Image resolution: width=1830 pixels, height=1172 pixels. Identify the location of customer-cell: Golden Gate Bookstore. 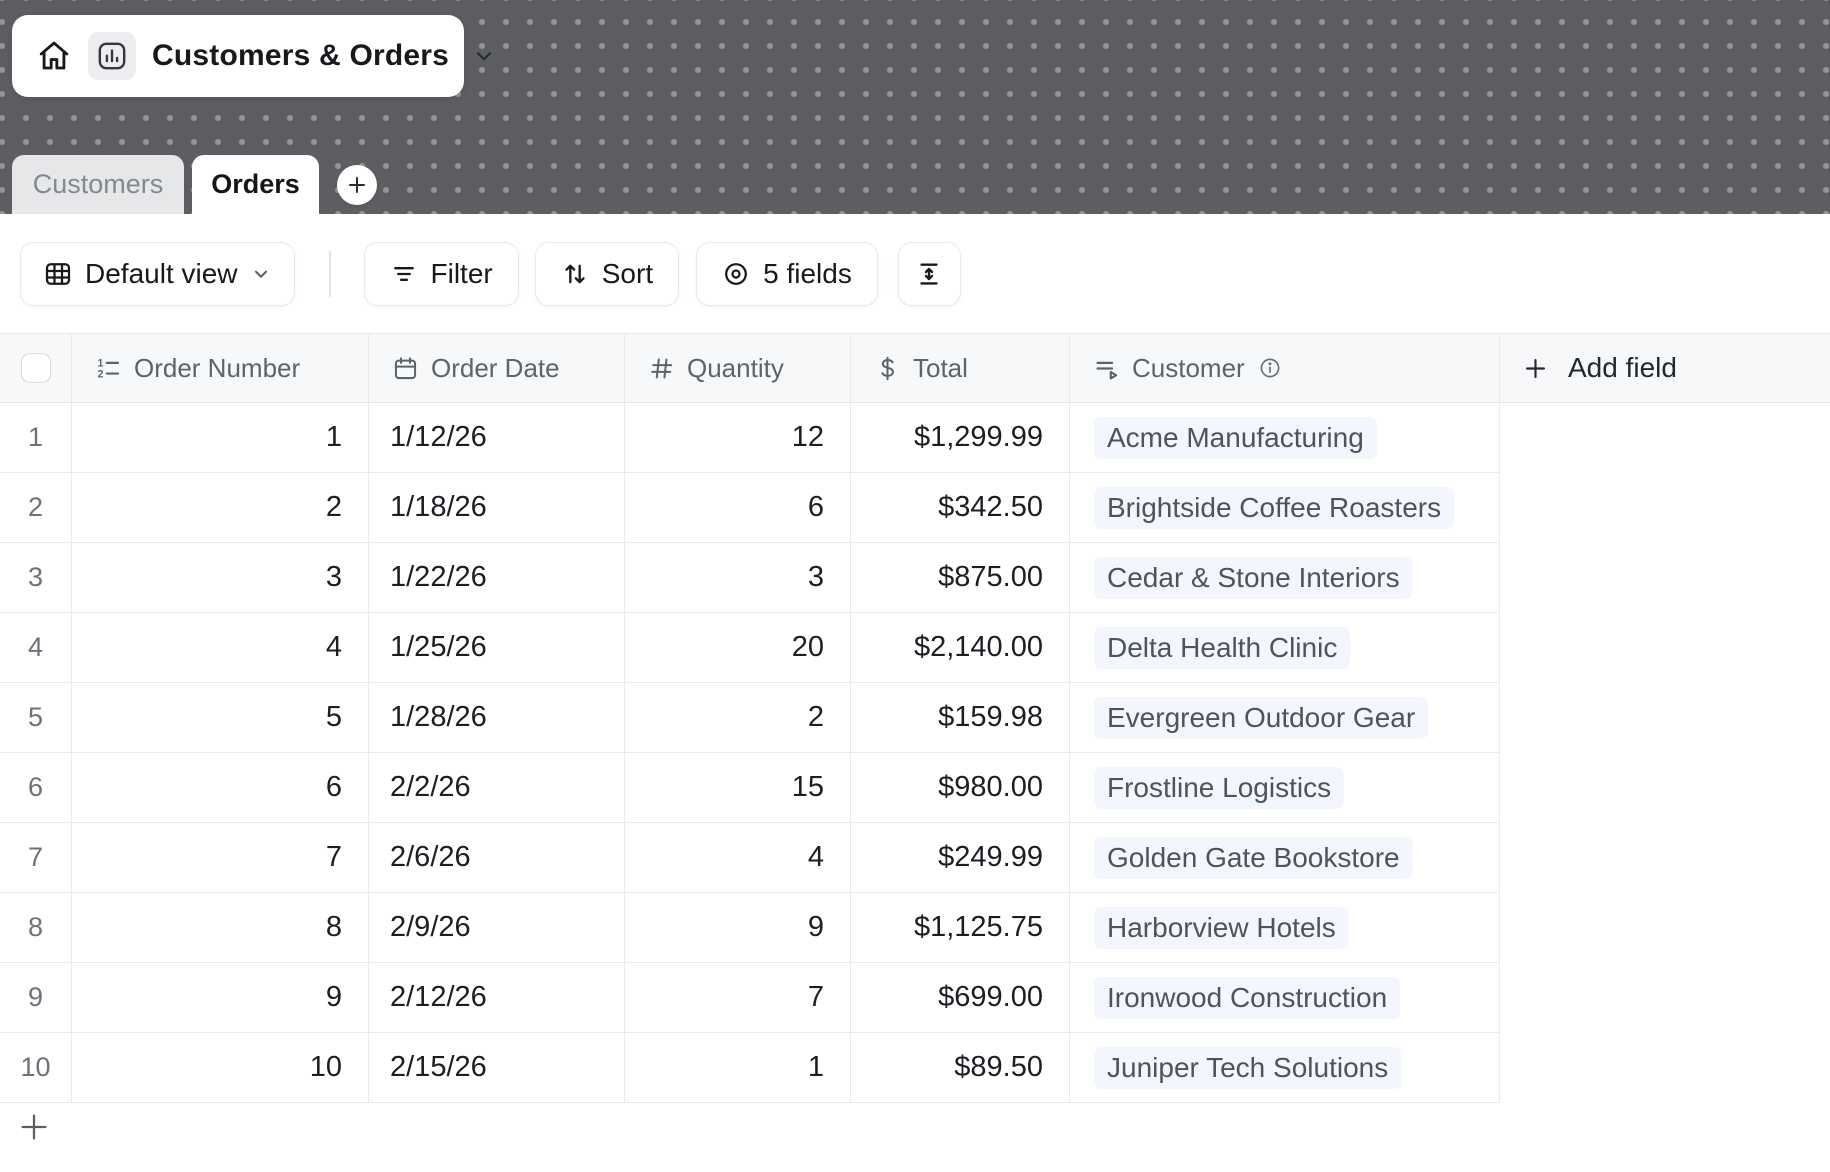
(1285, 858).